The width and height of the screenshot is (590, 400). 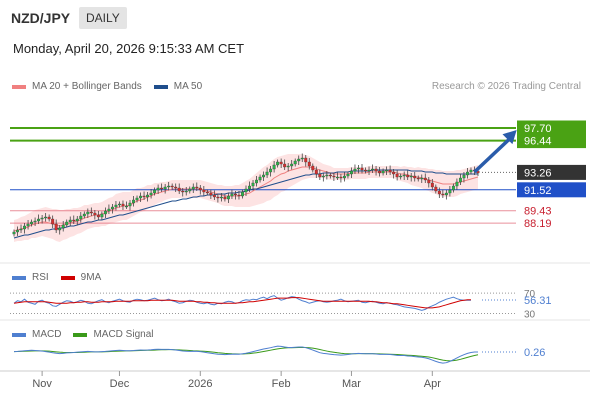 I want to click on legend-swatch-ma20, so click(x=19, y=86).